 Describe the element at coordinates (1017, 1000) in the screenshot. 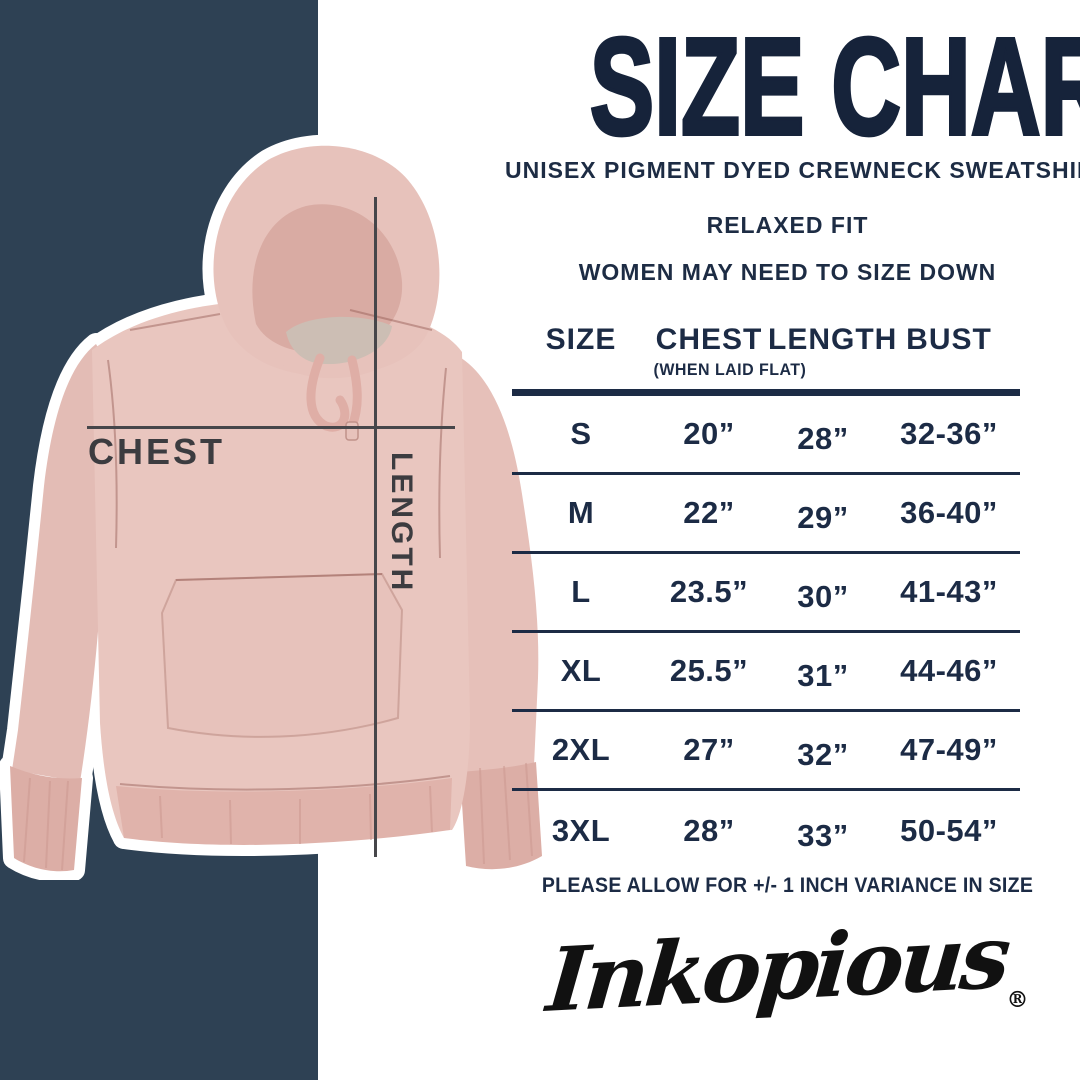

I see `registered-trademark-icon: ®` at that location.